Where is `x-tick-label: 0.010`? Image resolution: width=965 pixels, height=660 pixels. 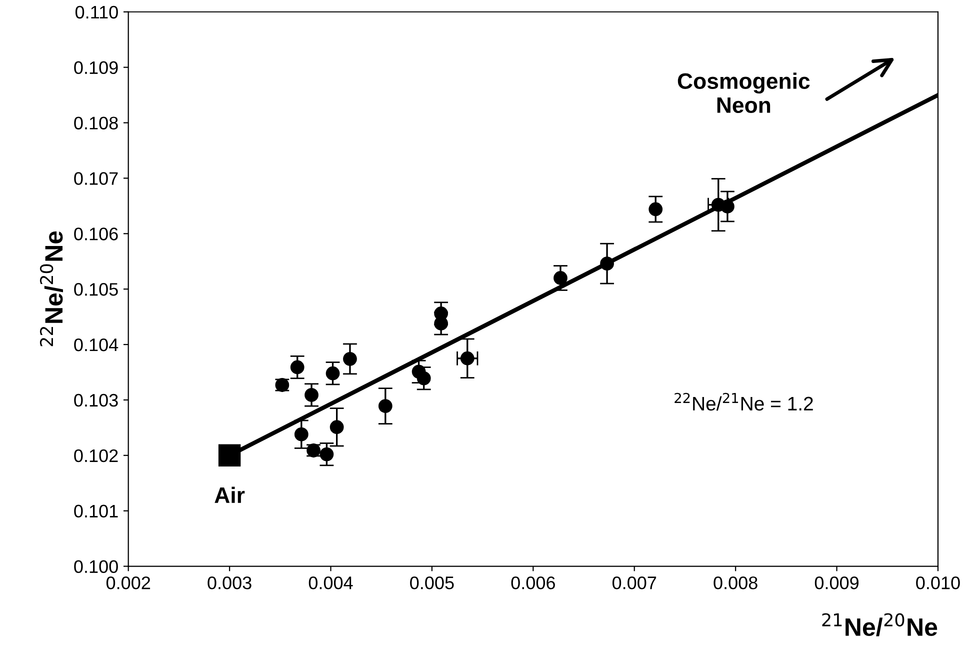 x-tick-label: 0.010 is located at coordinates (938, 583).